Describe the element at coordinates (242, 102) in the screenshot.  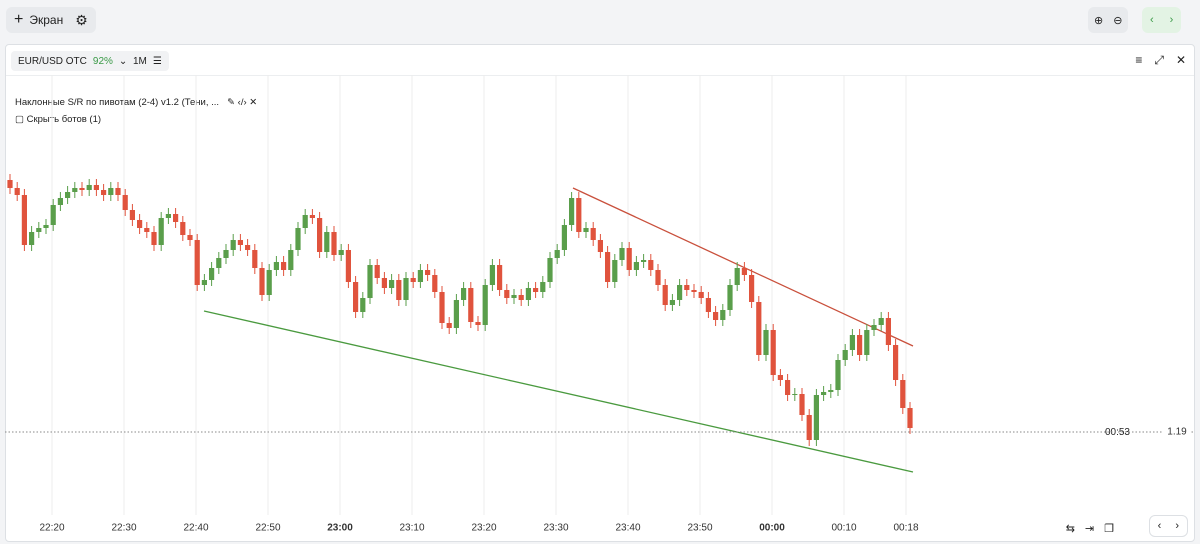
I see `indicator-tools: ✎ ‹/› ✕` at that location.